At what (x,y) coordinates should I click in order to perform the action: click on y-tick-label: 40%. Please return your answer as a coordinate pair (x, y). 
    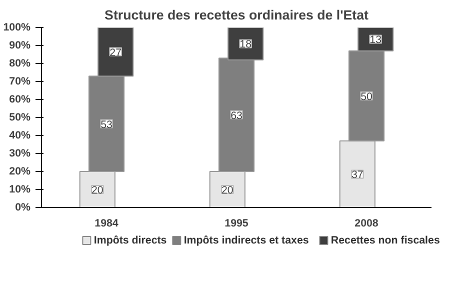
    Looking at the image, I should click on (20, 136).